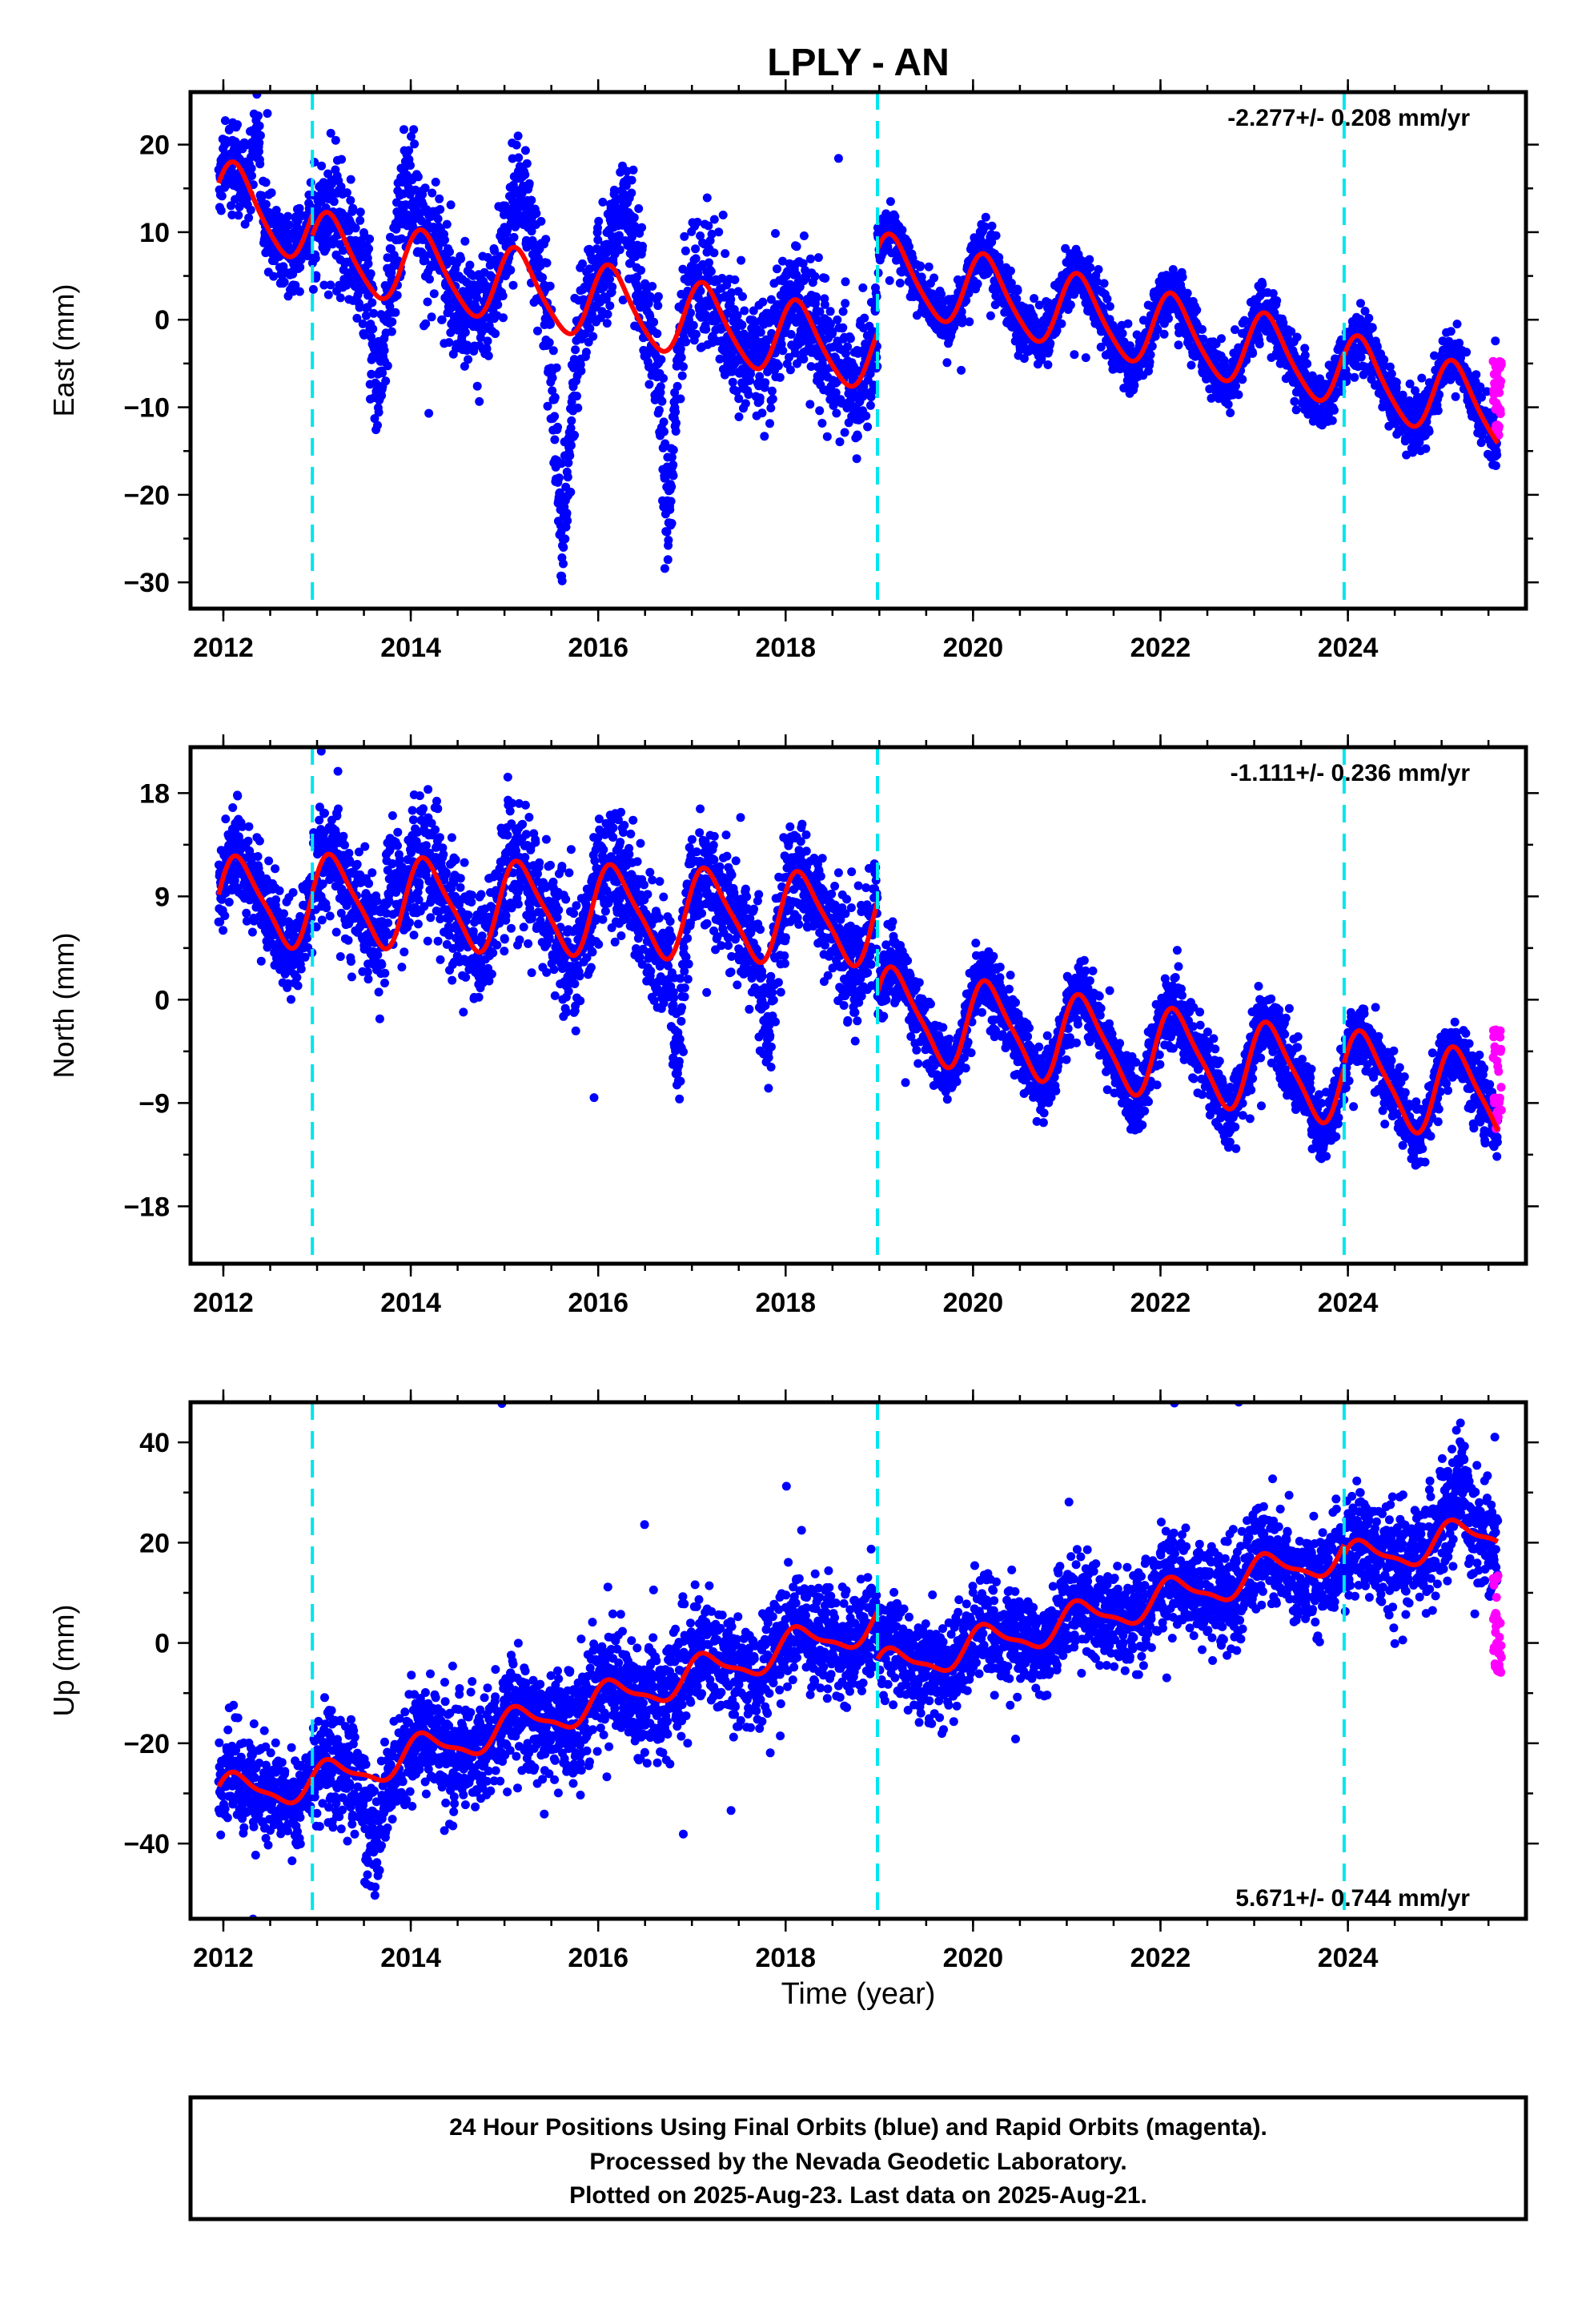  Describe the element at coordinates (785, 648) in the screenshot. I see `east-x-tick-label: 2018` at that location.